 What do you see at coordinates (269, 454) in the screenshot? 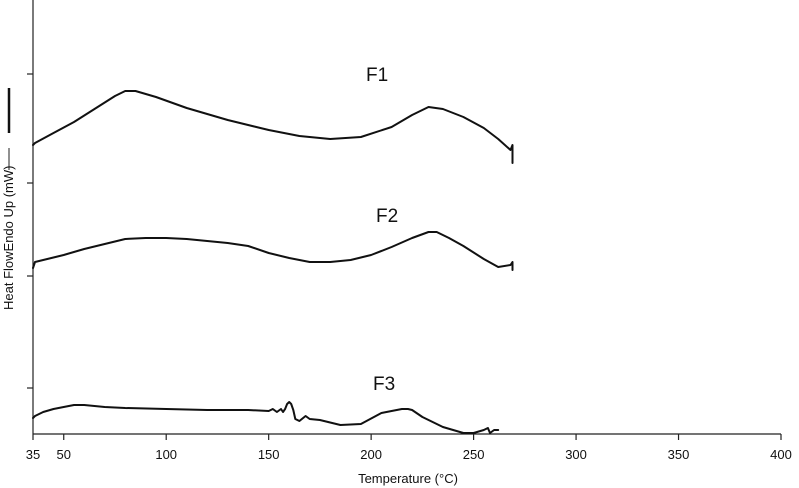
I see `x-tick-label: 150` at bounding box center [269, 454].